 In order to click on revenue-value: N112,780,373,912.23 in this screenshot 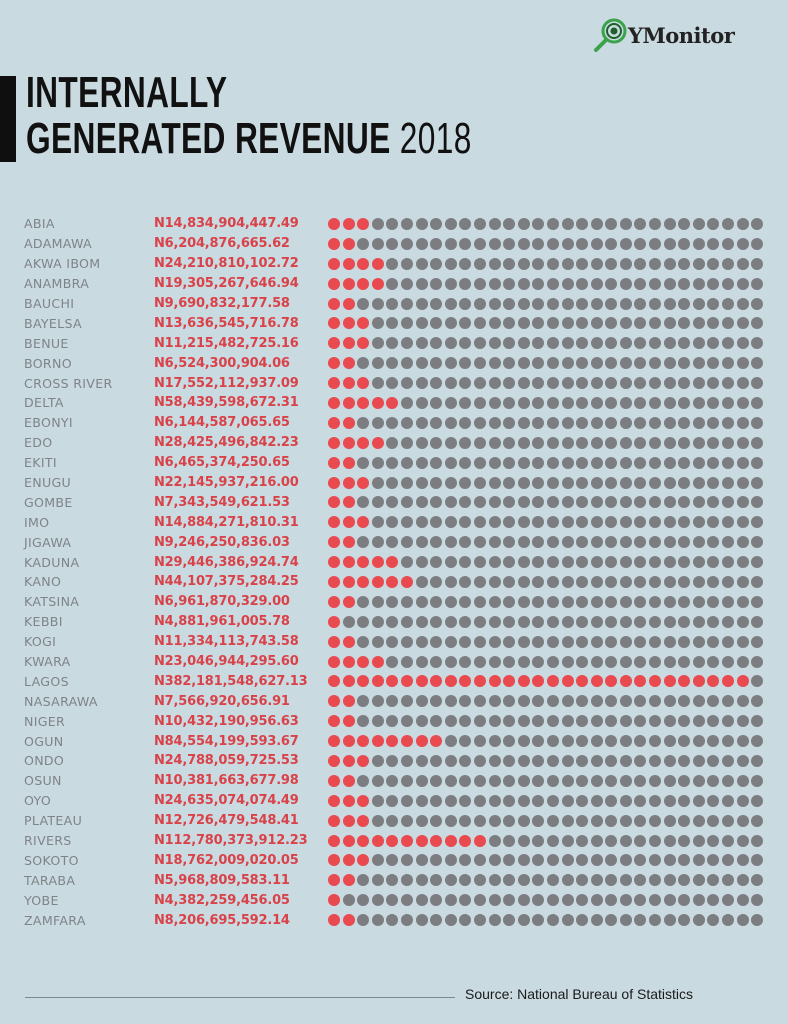, I will do `click(231, 841)`.